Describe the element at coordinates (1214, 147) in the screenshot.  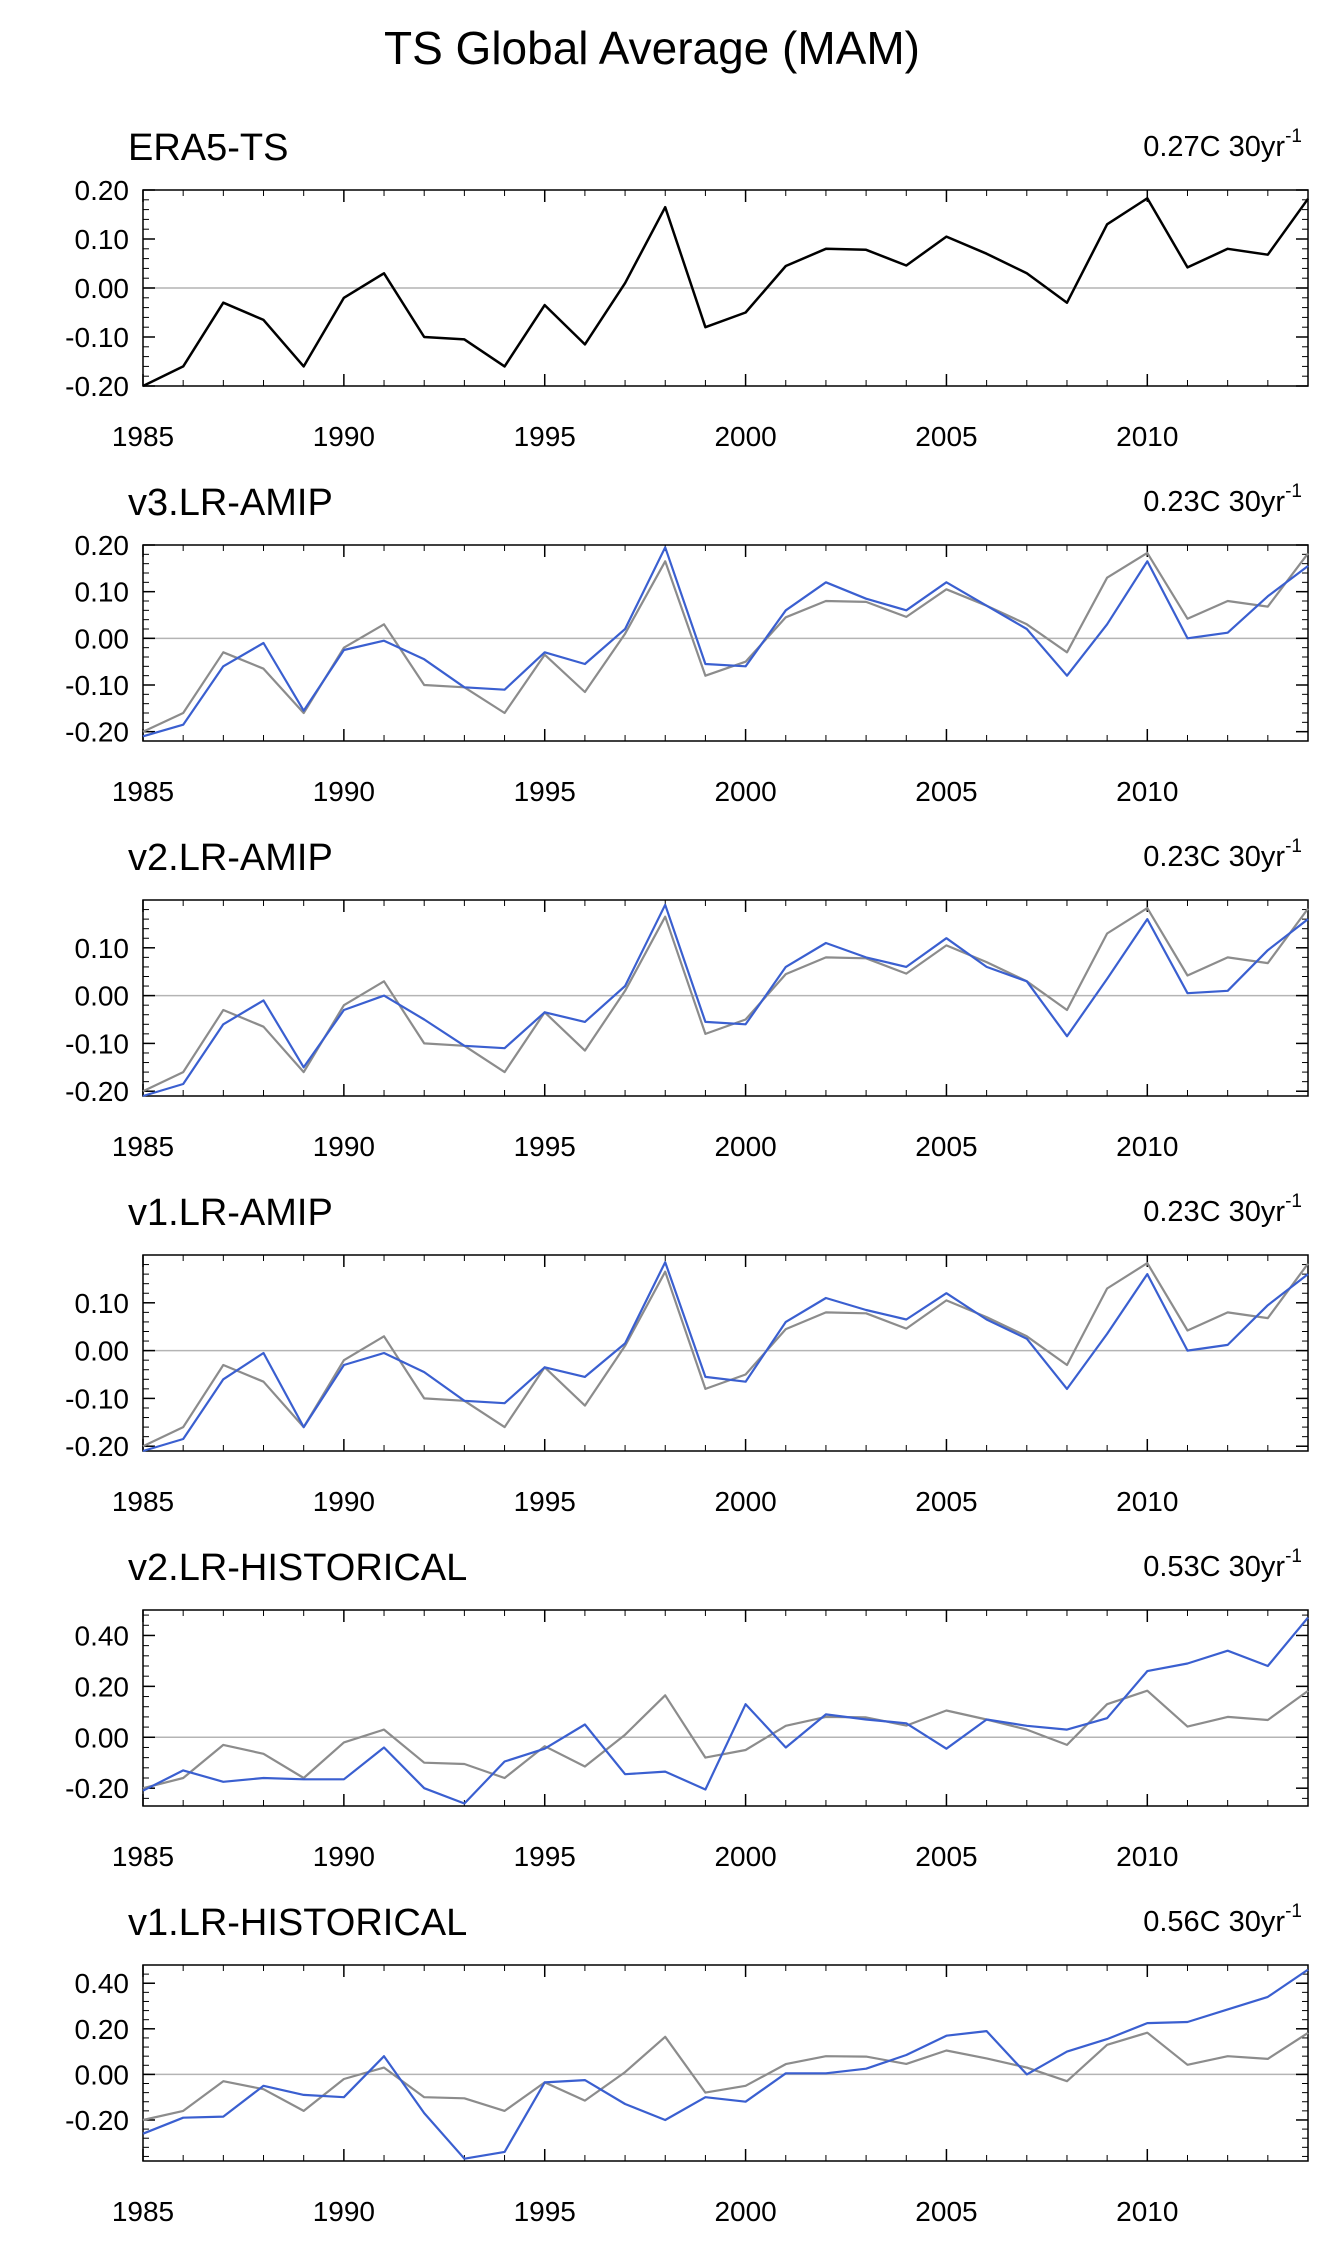
I see `trend-value: 0.27C 30yr` at that location.